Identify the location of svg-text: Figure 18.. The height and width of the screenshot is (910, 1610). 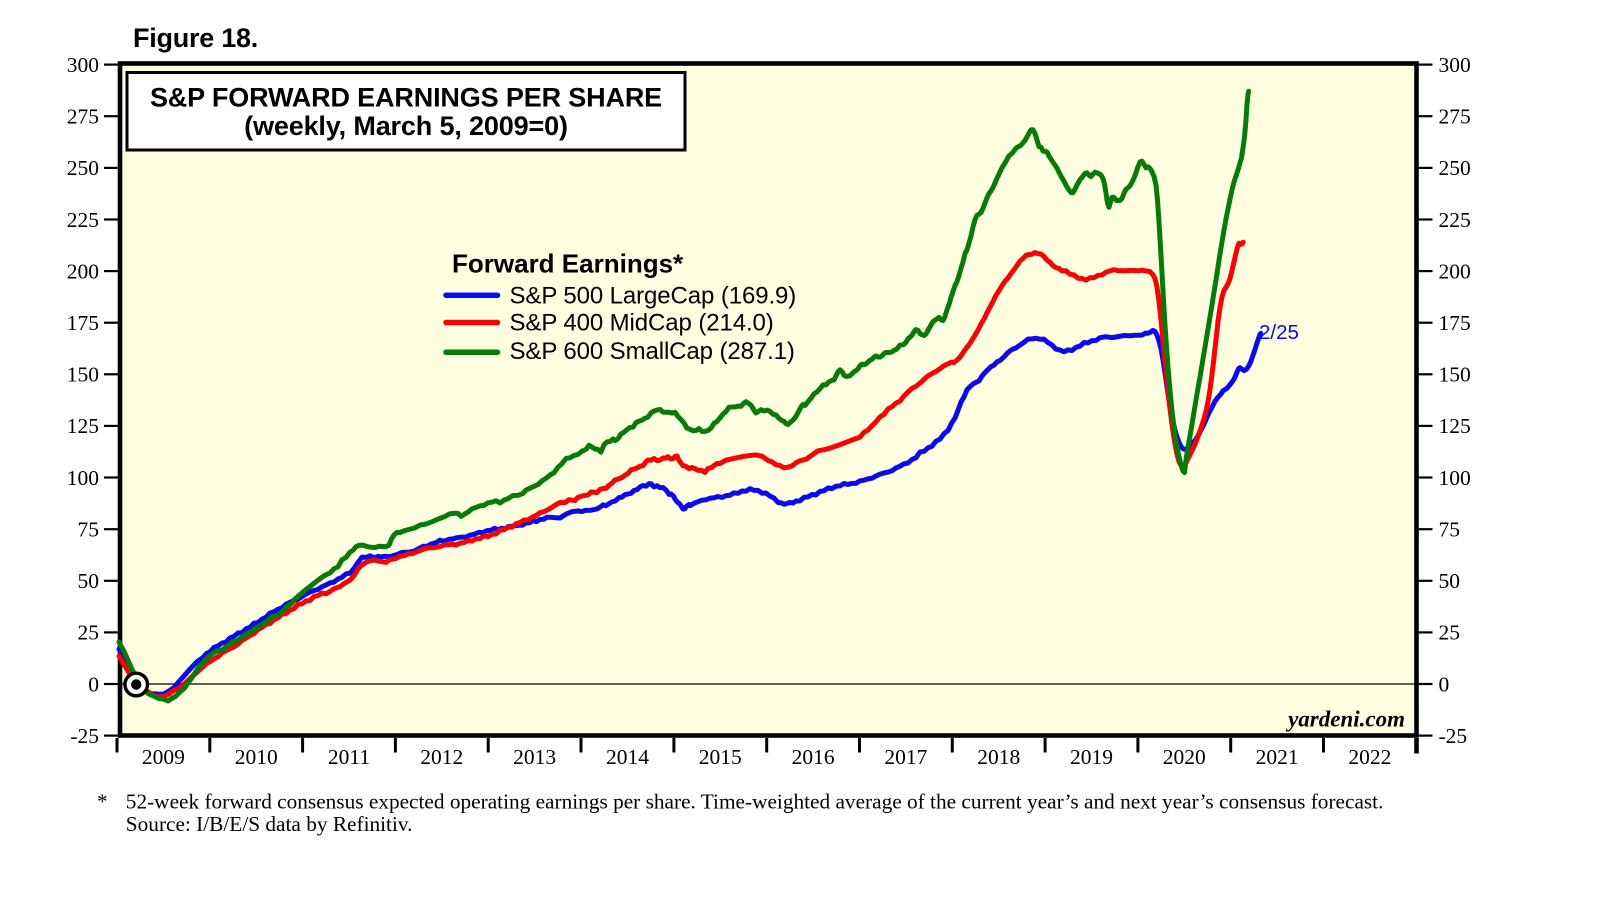
(195, 38).